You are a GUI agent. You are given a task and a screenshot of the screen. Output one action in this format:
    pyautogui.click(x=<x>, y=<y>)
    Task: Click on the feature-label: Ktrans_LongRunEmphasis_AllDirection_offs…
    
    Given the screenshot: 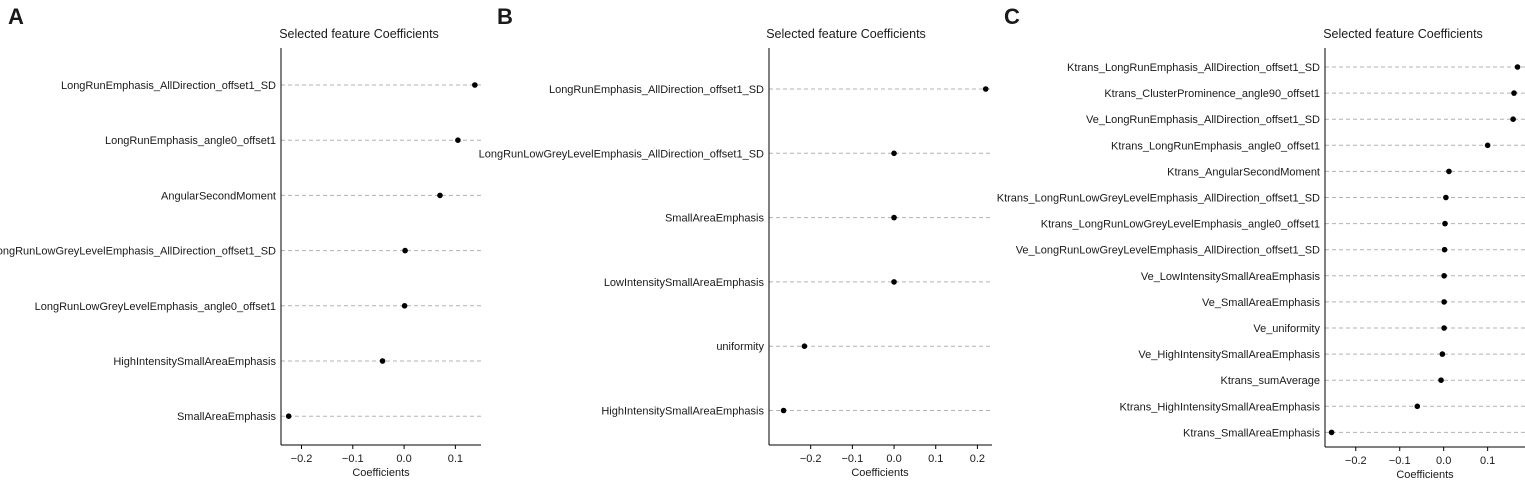 What is the action you would take?
    pyautogui.click(x=1193, y=68)
    